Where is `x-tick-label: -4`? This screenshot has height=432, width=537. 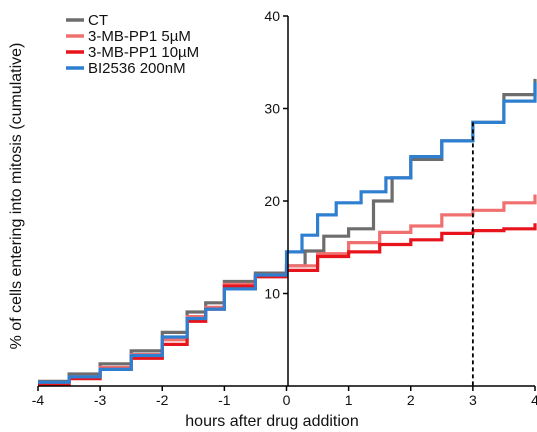
x-tick-label: -4 is located at coordinates (38, 400).